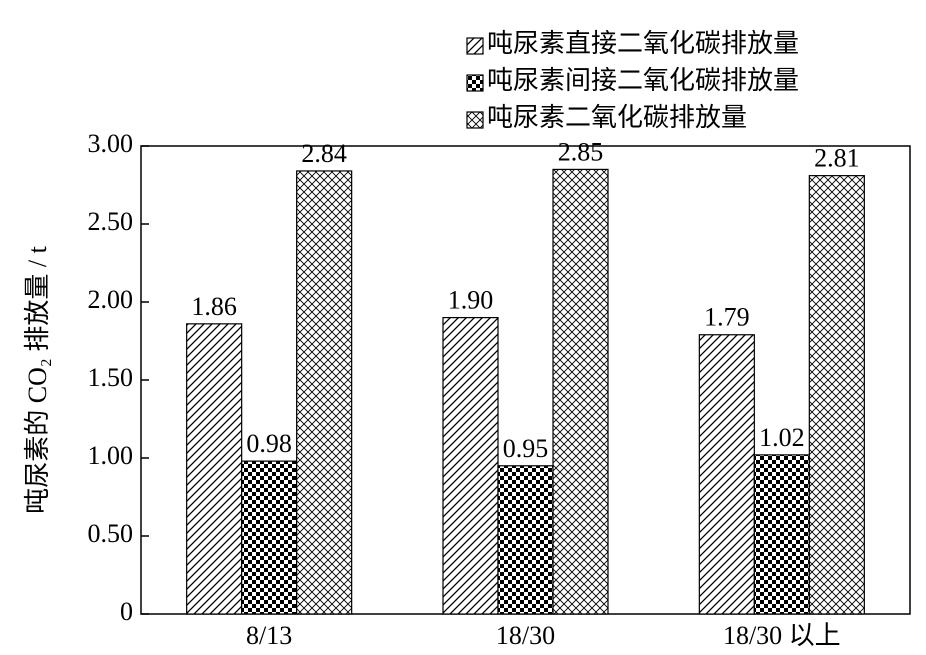 Image resolution: width=926 pixels, height=655 pixels. What do you see at coordinates (214, 306) in the screenshot?
I see `value-label: 1.86` at bounding box center [214, 306].